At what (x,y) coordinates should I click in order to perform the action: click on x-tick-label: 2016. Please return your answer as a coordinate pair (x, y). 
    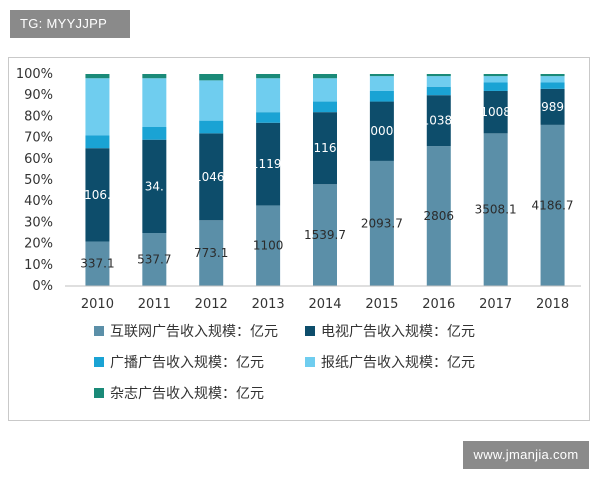
    Looking at the image, I should click on (438, 304).